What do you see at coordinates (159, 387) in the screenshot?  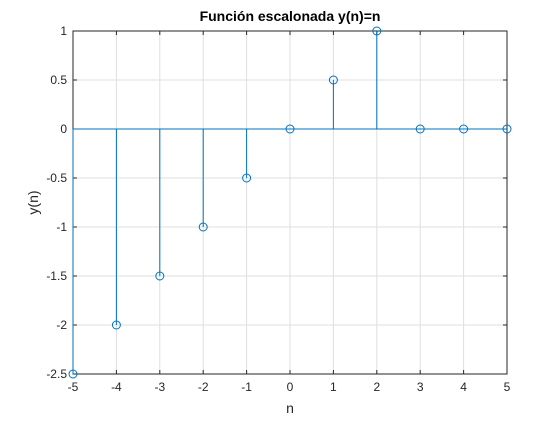 I see `x-tick-label: -3` at bounding box center [159, 387].